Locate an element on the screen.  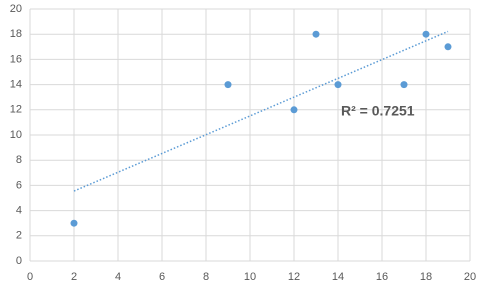
x-tick-label: 4 is located at coordinates (118, 277).